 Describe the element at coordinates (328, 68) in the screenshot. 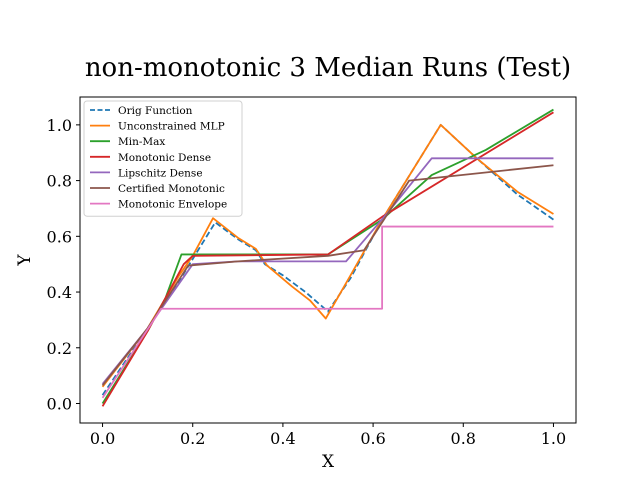

I see `chart-title: non-monotonic 3 Median Runs (Test)` at that location.